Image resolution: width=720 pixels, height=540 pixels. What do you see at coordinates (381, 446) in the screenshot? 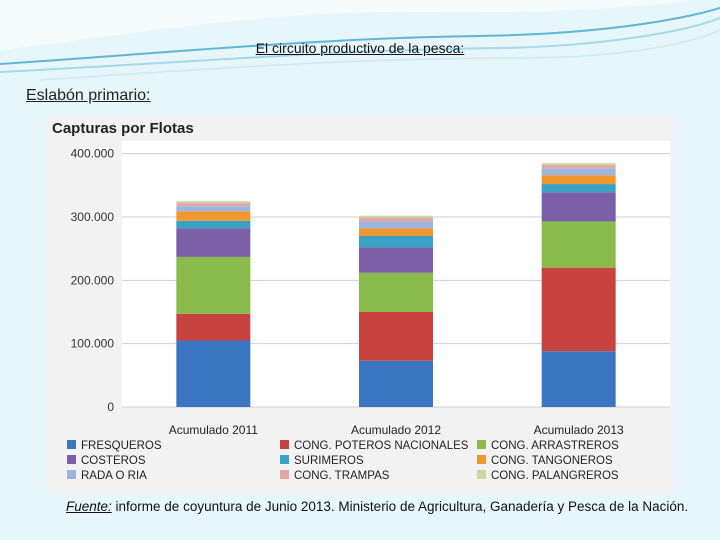
I see `legend-label: CONG. POTEROS NACIONALES` at bounding box center [381, 446].